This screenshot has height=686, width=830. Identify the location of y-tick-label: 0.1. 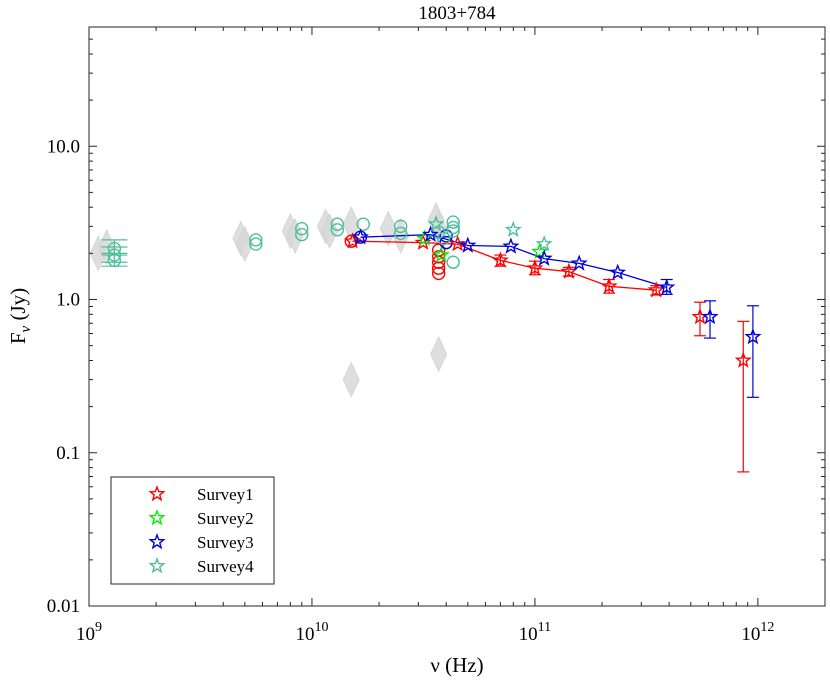
(68, 453).